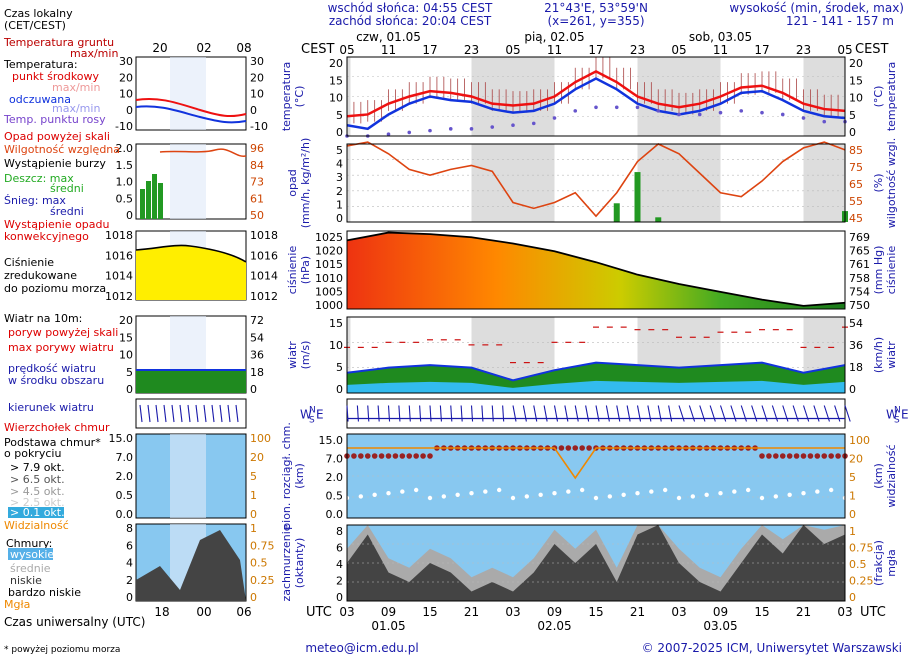  What do you see at coordinates (62, 149) in the screenshot?
I see `legend-humidity: Wilgotność względna` at bounding box center [62, 149].